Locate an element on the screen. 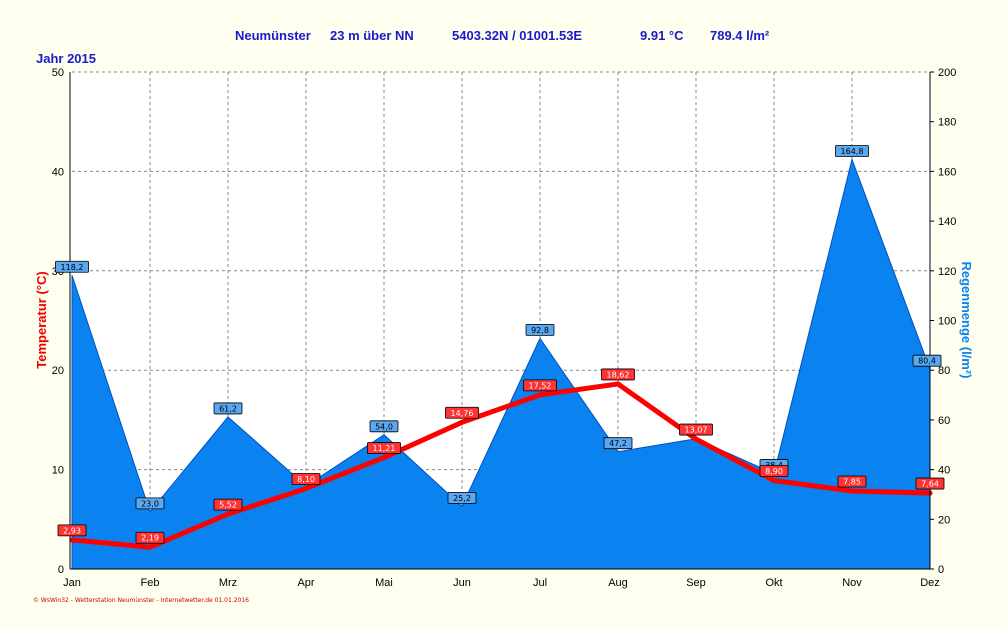  temperature-value-label: 11,21 is located at coordinates (384, 448).